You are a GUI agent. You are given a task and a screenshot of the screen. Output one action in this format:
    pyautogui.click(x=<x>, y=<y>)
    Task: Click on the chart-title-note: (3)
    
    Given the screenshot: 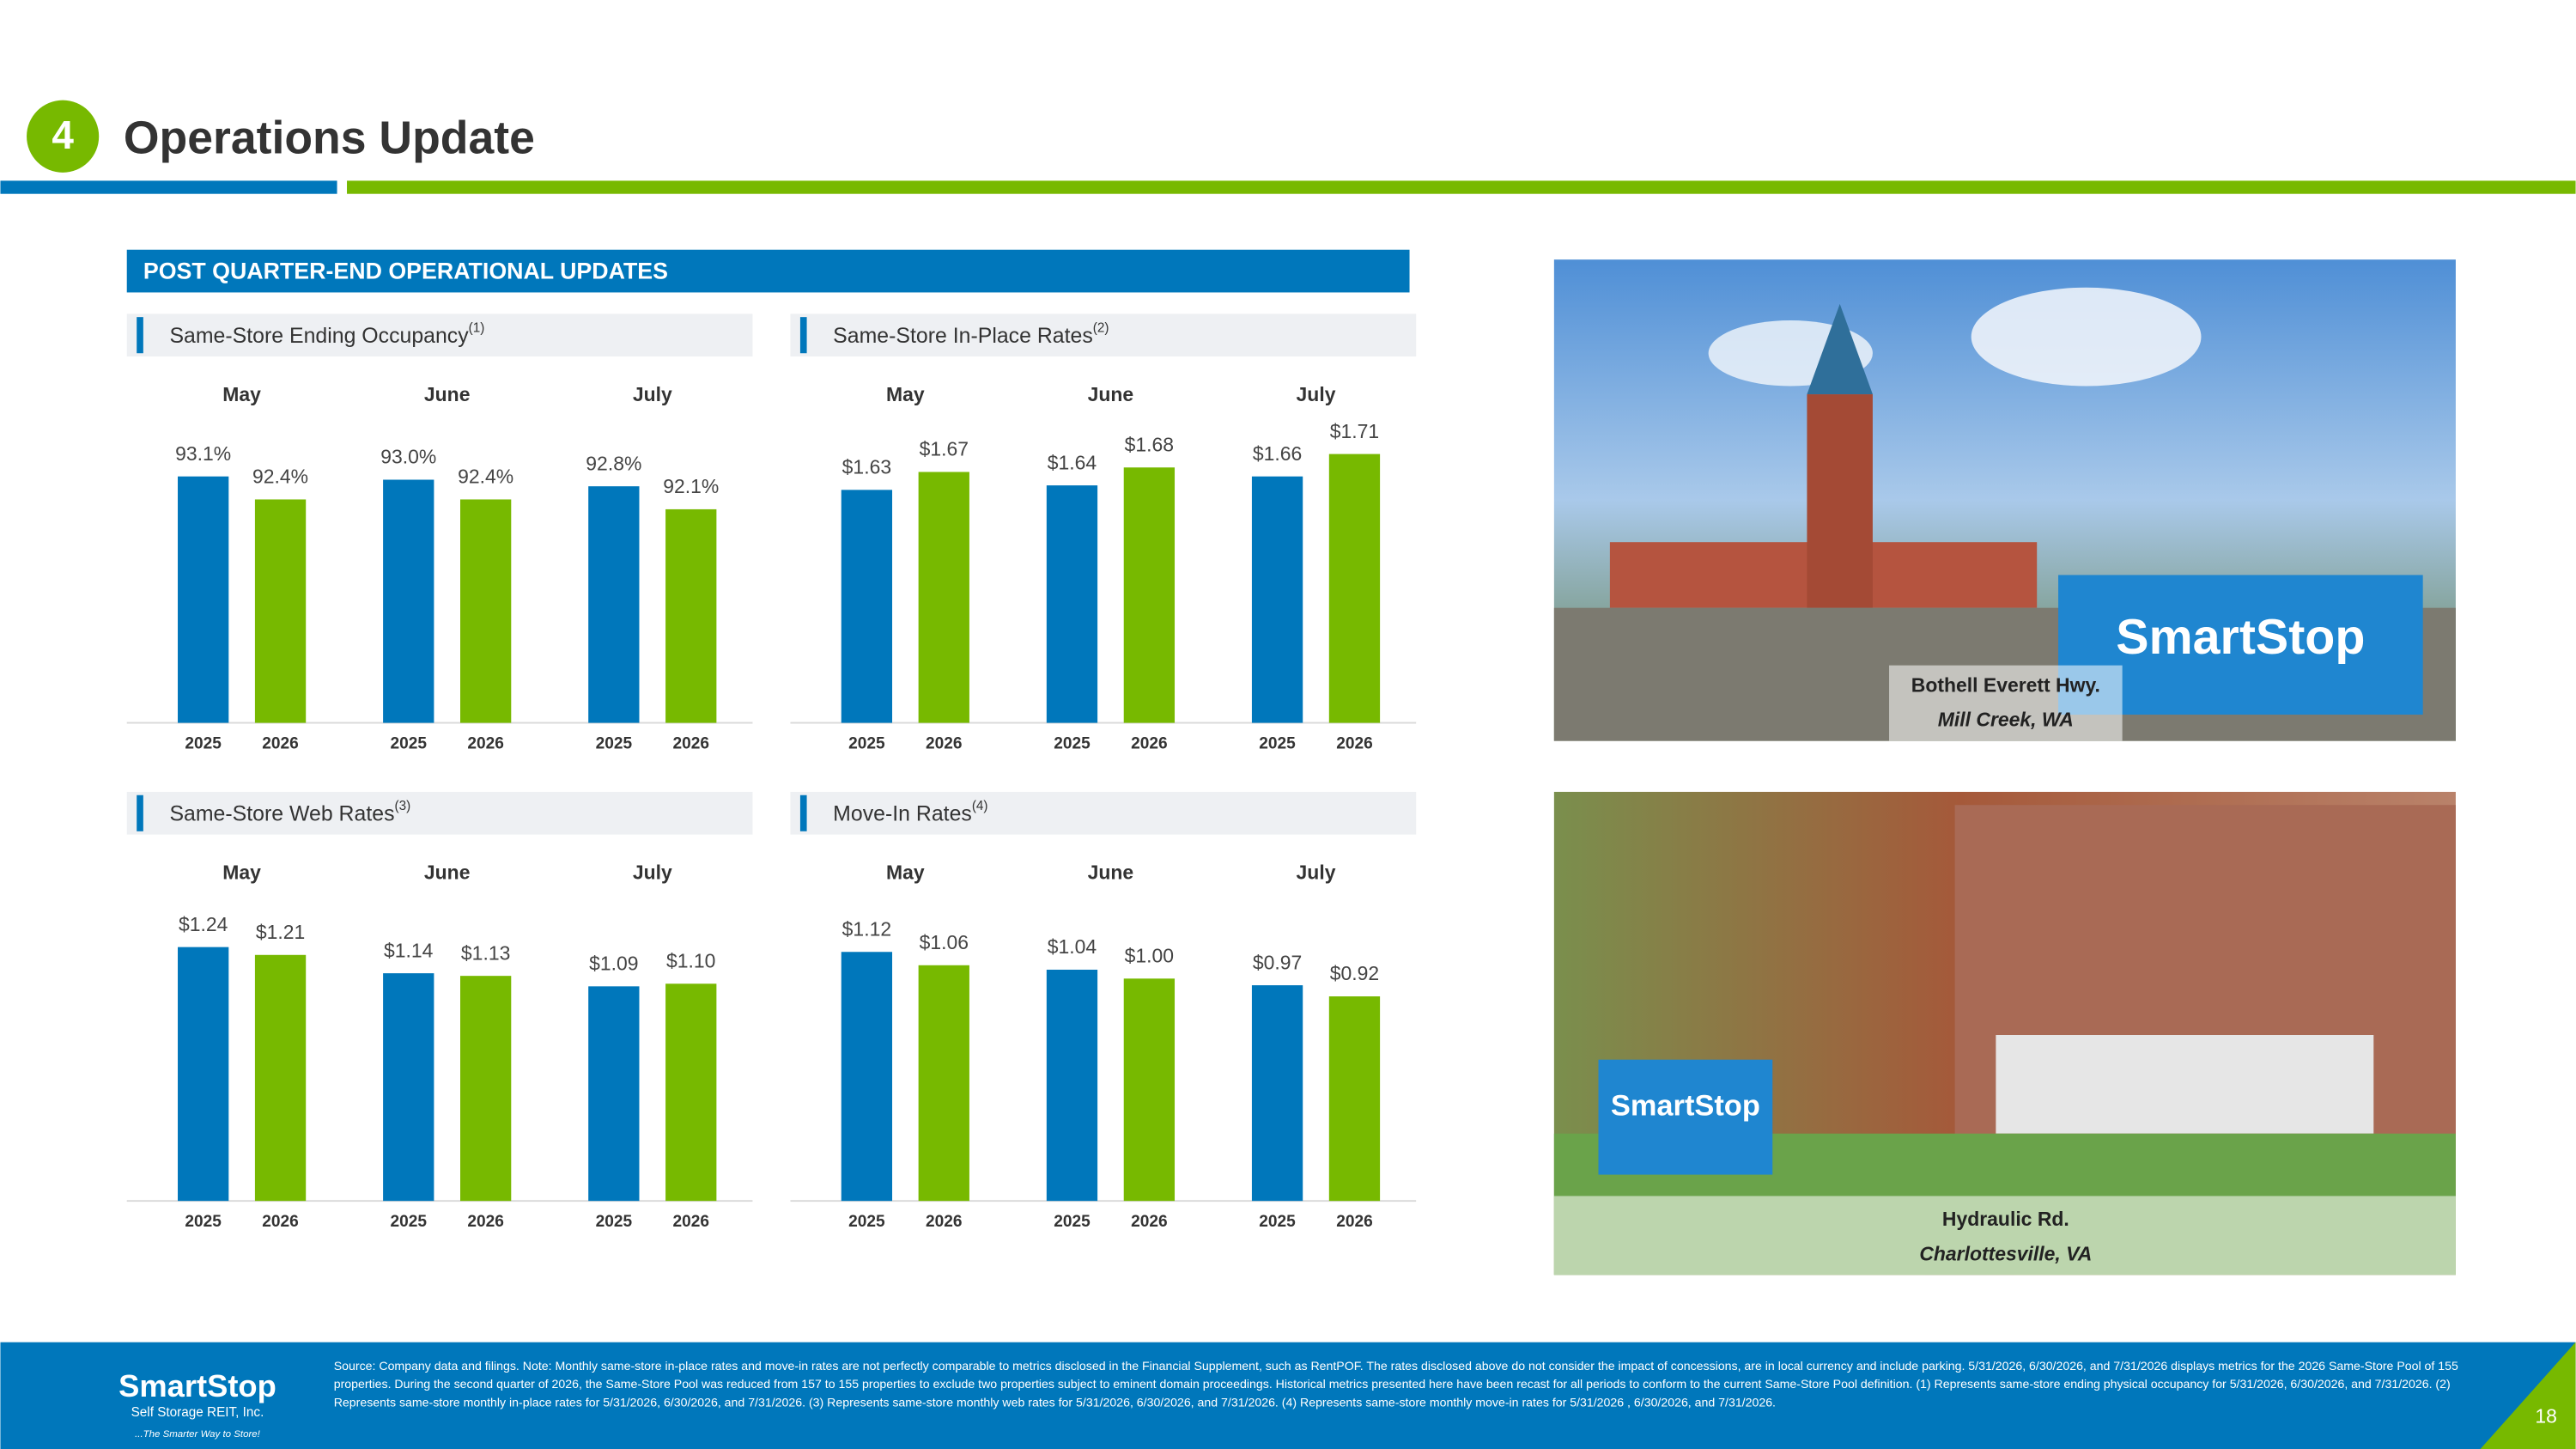 What is the action you would take?
    pyautogui.click(x=403, y=806)
    